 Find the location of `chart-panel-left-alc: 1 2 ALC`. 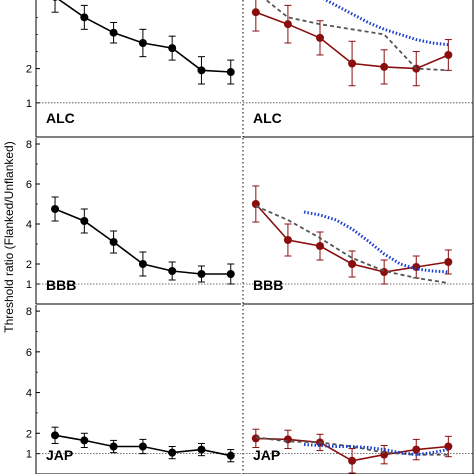

chart-panel-left-alc: 1 2 ALC is located at coordinates (133, 69).